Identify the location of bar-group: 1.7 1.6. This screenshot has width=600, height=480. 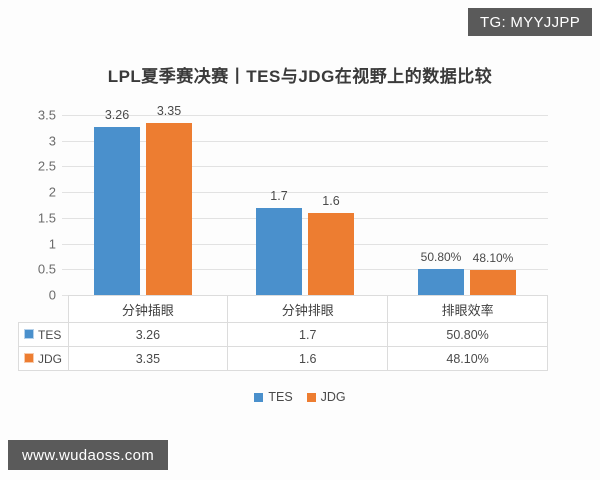
(305, 205).